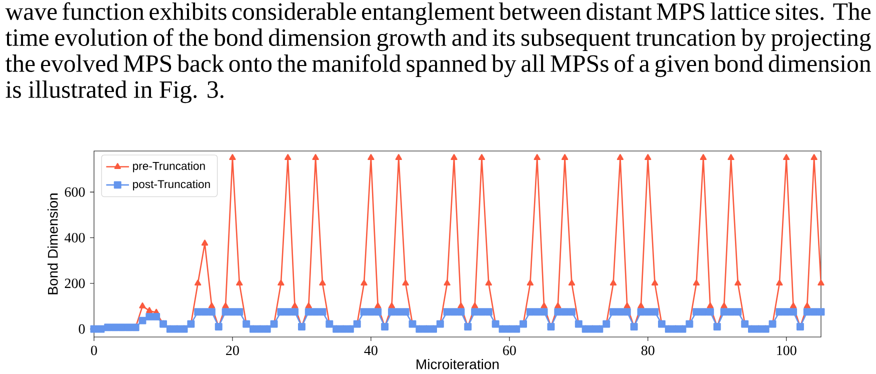 The image size is (876, 374). Describe the element at coordinates (232, 351) in the screenshot. I see `x-tick-label: 20` at that location.